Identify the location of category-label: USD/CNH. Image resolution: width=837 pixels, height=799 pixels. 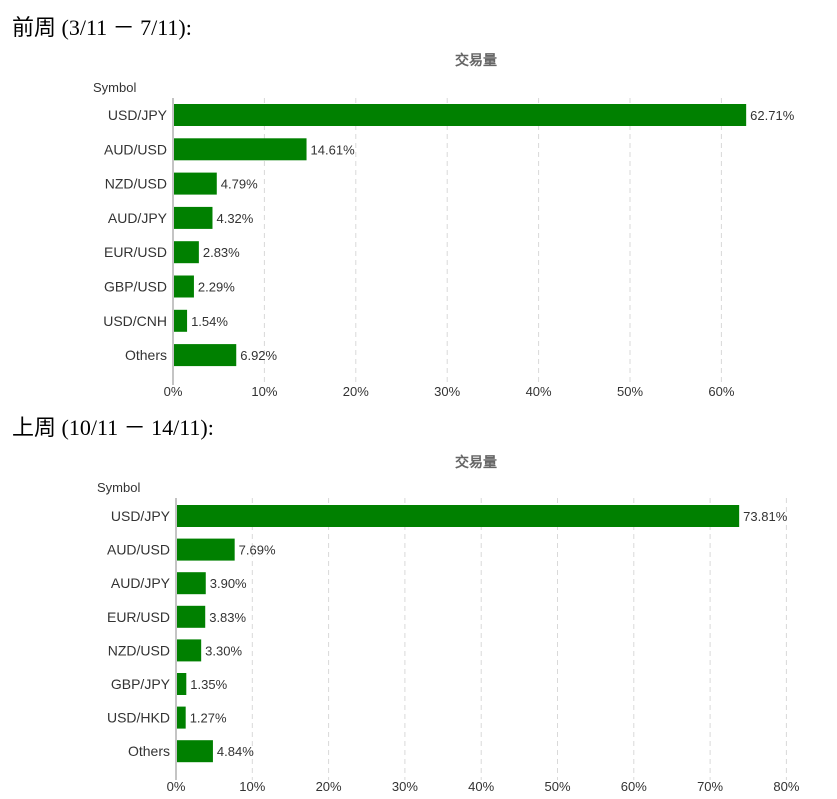
(135, 321).